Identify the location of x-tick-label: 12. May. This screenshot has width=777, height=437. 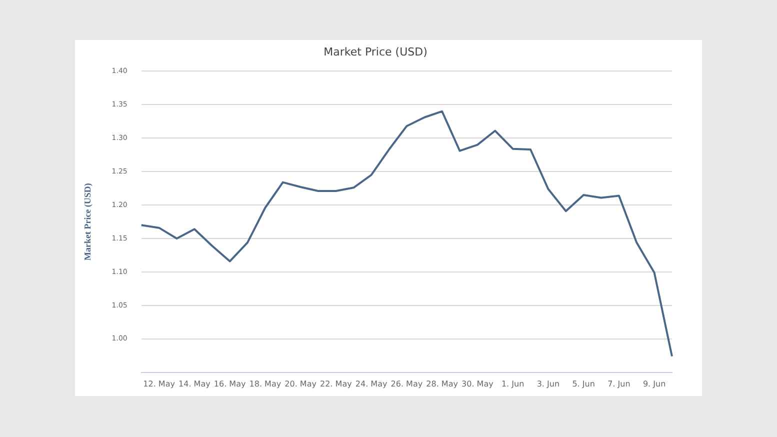
(159, 383).